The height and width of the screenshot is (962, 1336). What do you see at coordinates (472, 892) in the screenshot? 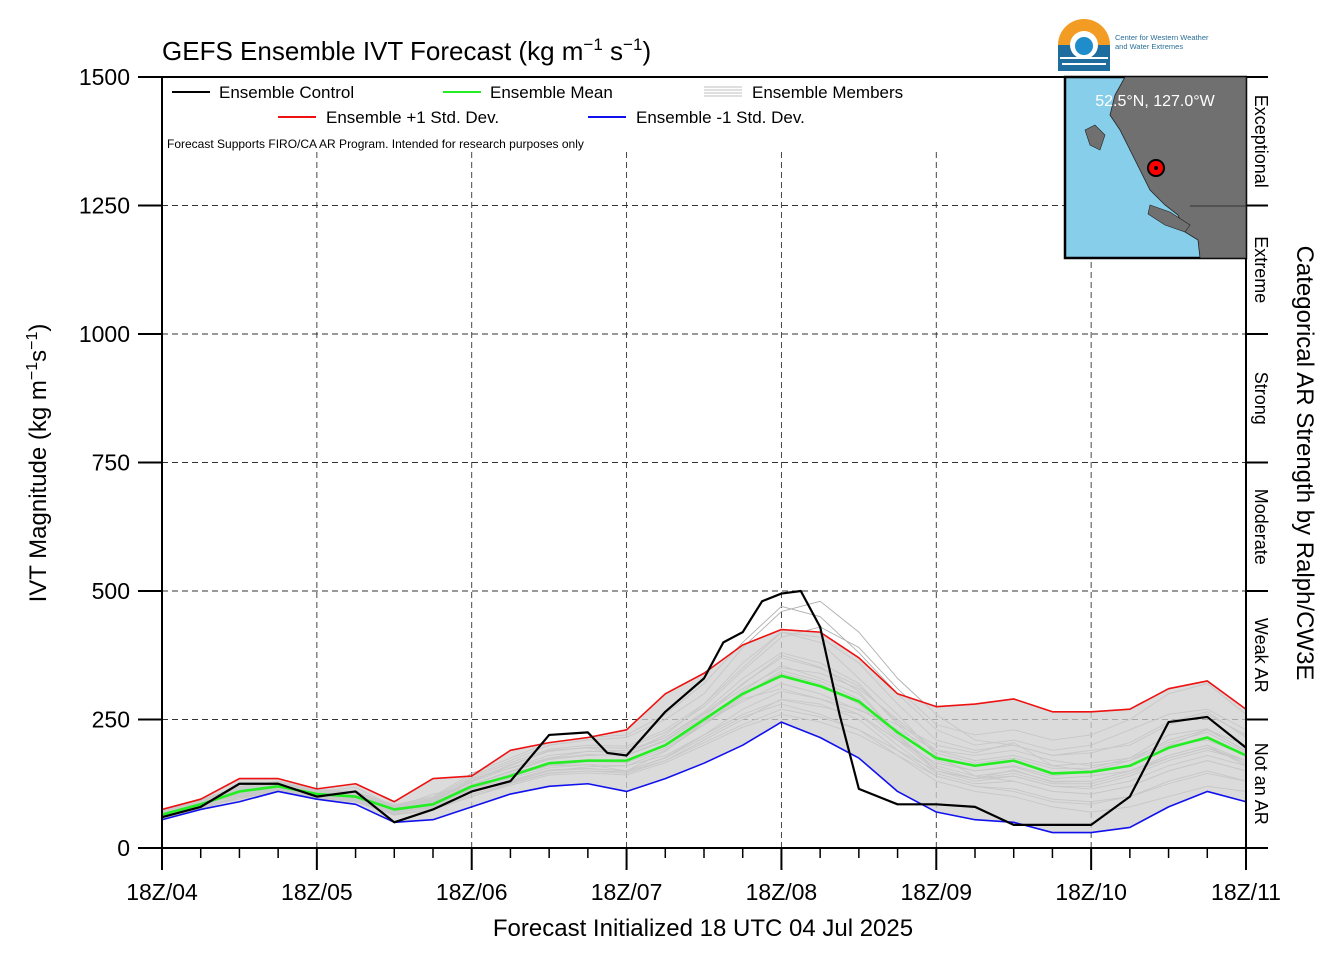
I see `x-tick-label-2: 18Z/06` at bounding box center [472, 892].